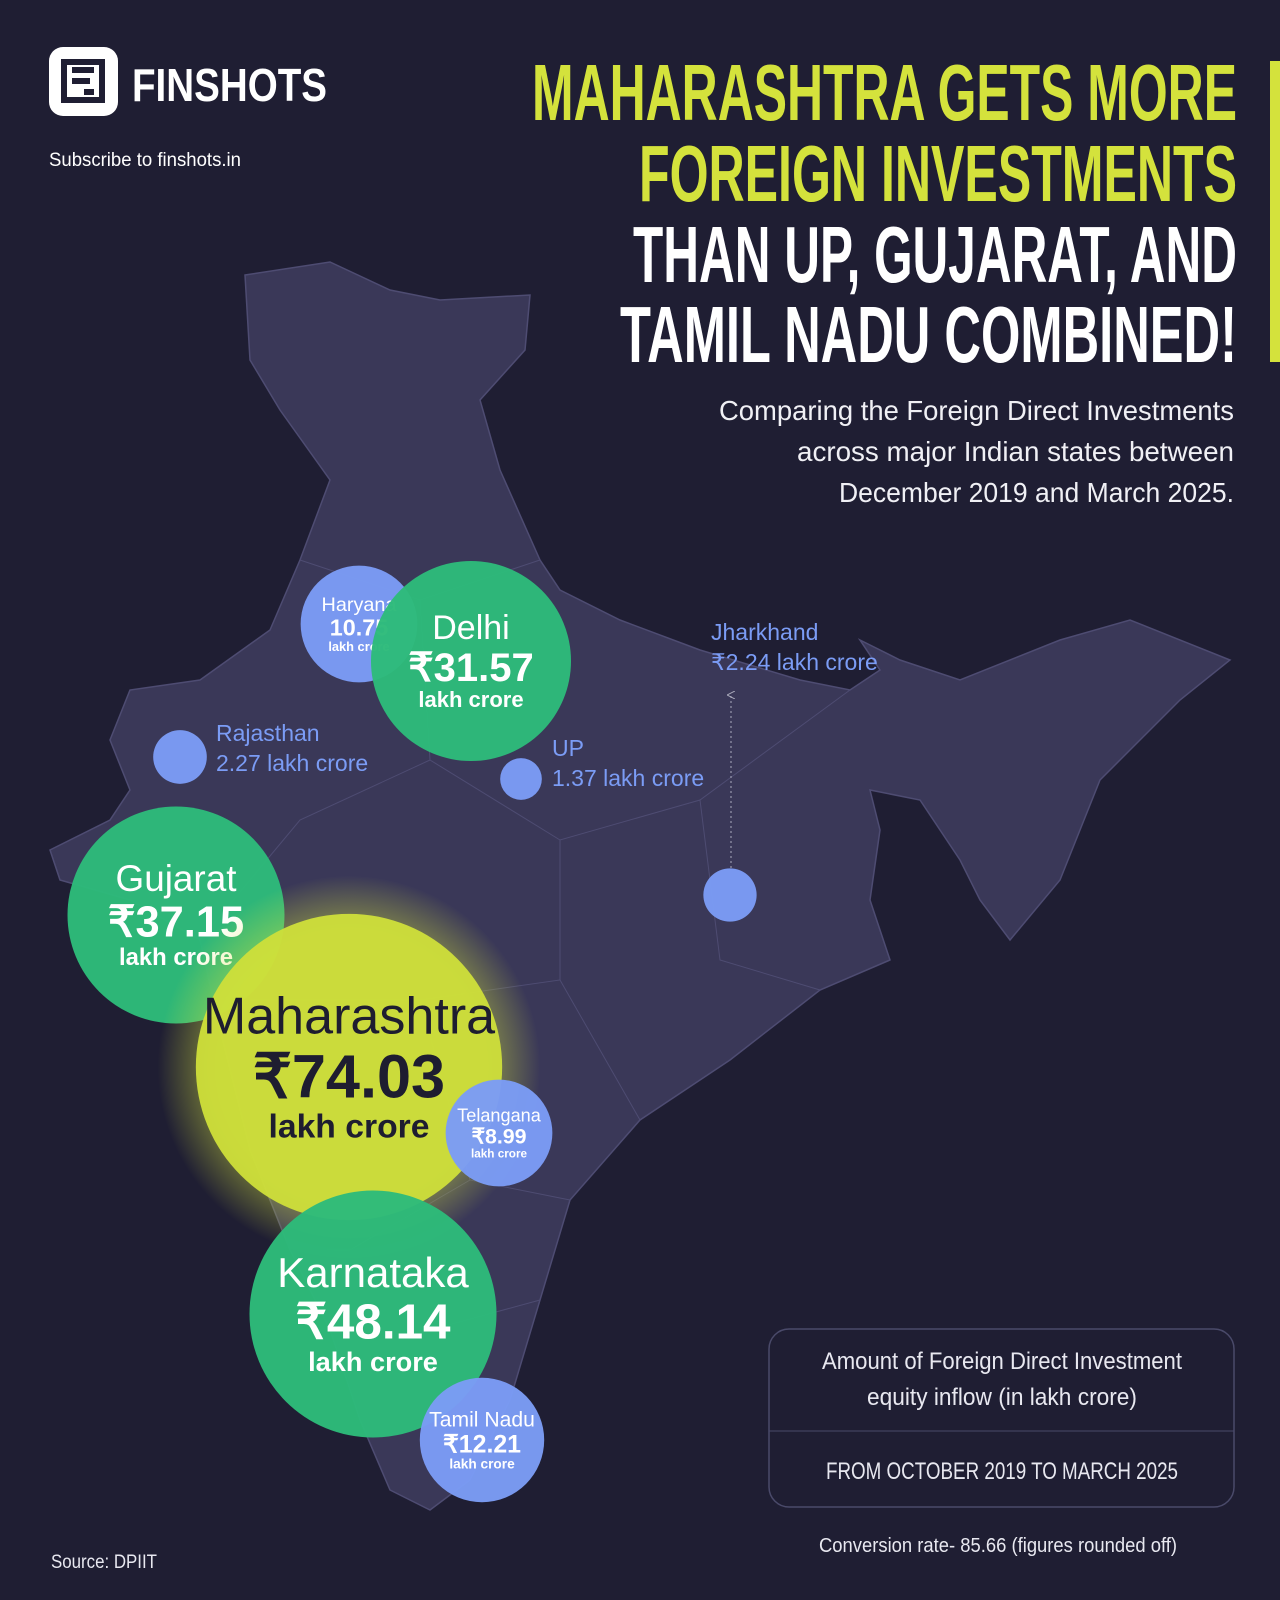 The height and width of the screenshot is (1600, 1280). What do you see at coordinates (176, 878) in the screenshot?
I see `state-name: Gujarat` at bounding box center [176, 878].